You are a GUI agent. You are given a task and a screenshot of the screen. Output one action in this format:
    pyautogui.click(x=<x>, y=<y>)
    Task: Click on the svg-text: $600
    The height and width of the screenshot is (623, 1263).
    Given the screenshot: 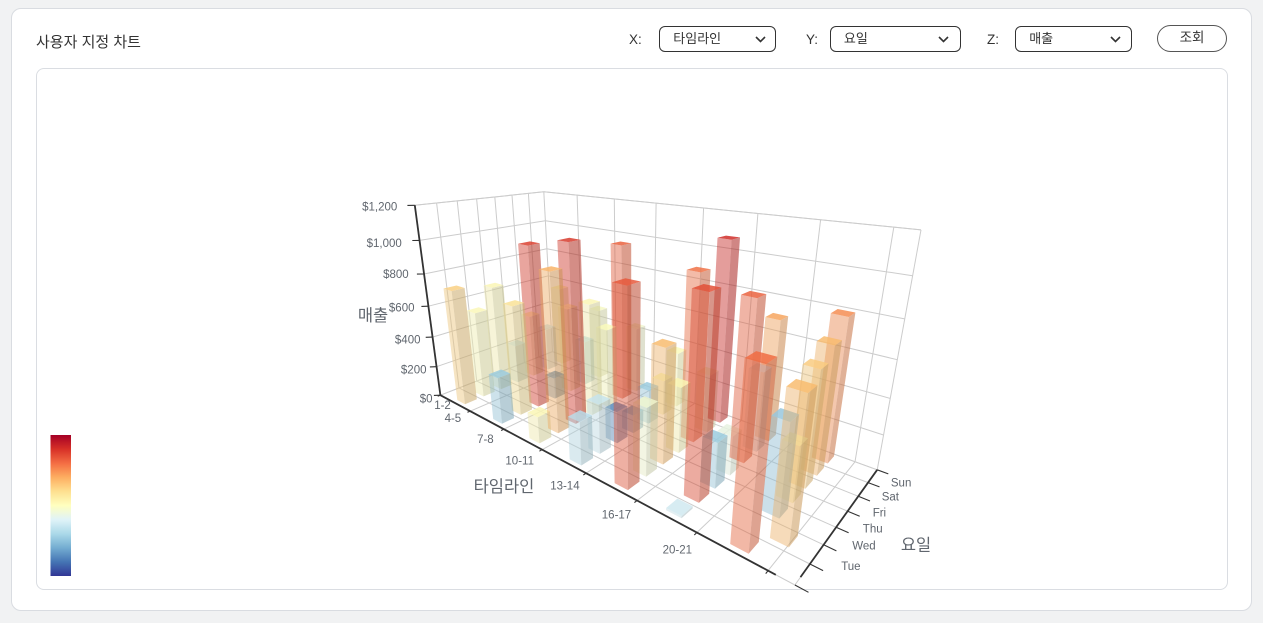 What is the action you would take?
    pyautogui.click(x=402, y=309)
    